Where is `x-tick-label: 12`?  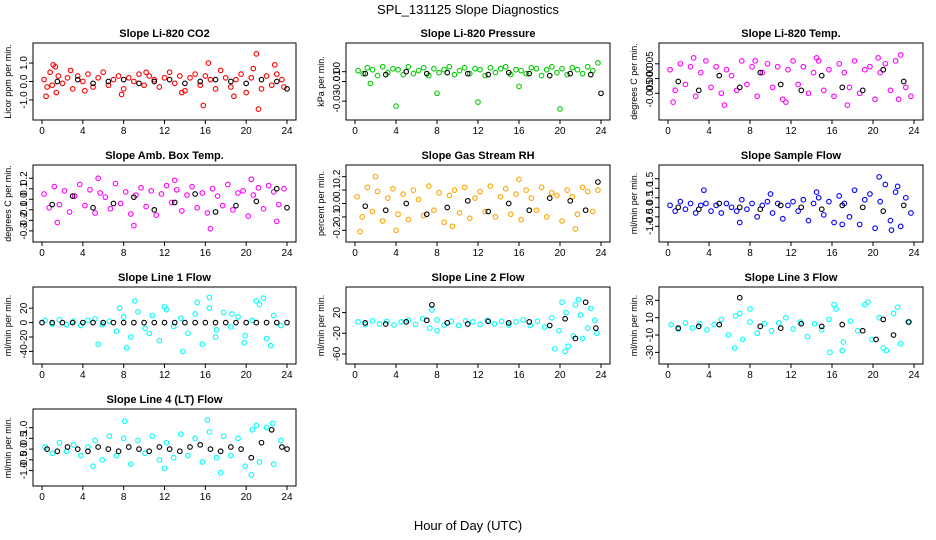 x-tick-label: 12 is located at coordinates (478, 375).